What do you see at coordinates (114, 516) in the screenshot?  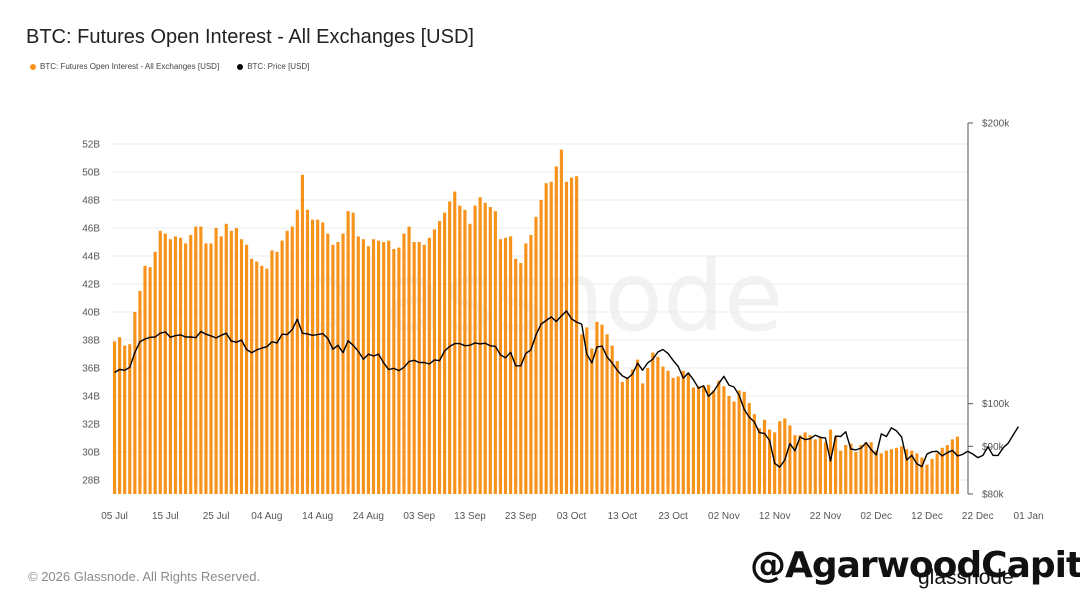 I see `x-tick-label: 05 Jul` at bounding box center [114, 516].